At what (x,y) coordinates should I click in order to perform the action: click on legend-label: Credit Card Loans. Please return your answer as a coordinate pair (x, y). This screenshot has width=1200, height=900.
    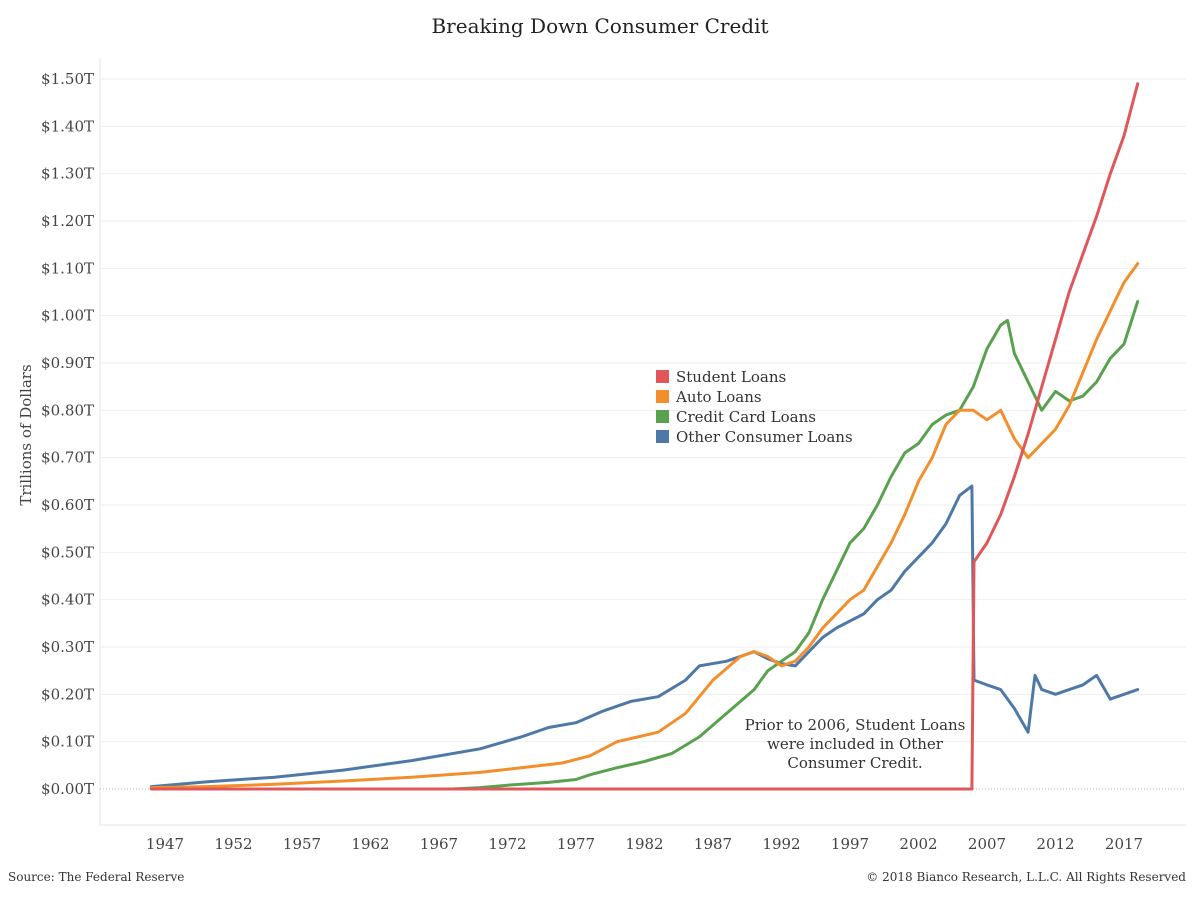
    Looking at the image, I should click on (746, 417).